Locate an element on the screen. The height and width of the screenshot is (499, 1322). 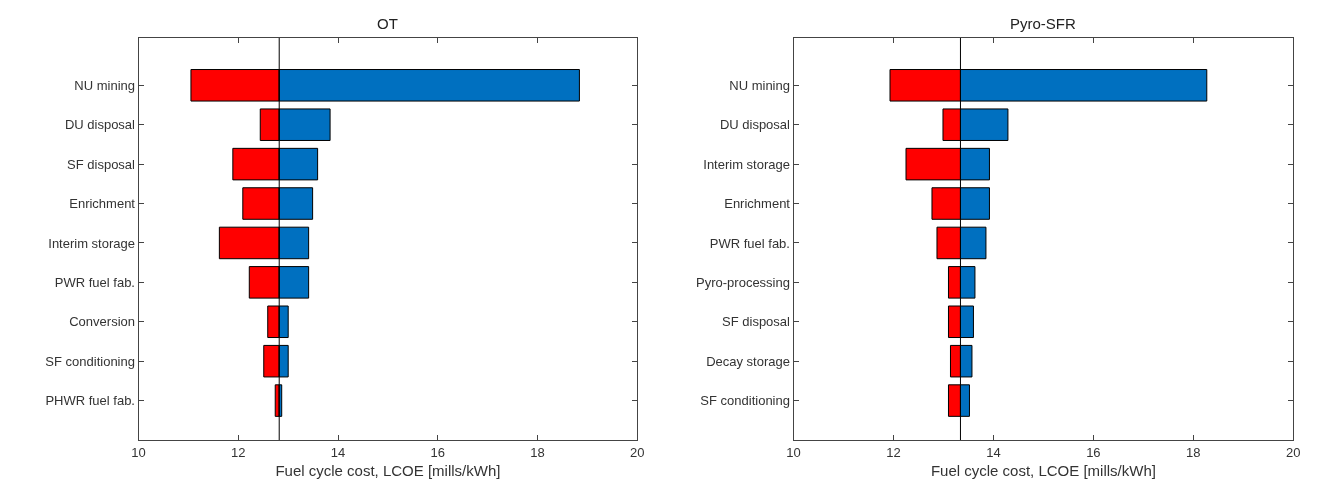
y-tick-label: Pyro-processing is located at coordinates (743, 282).